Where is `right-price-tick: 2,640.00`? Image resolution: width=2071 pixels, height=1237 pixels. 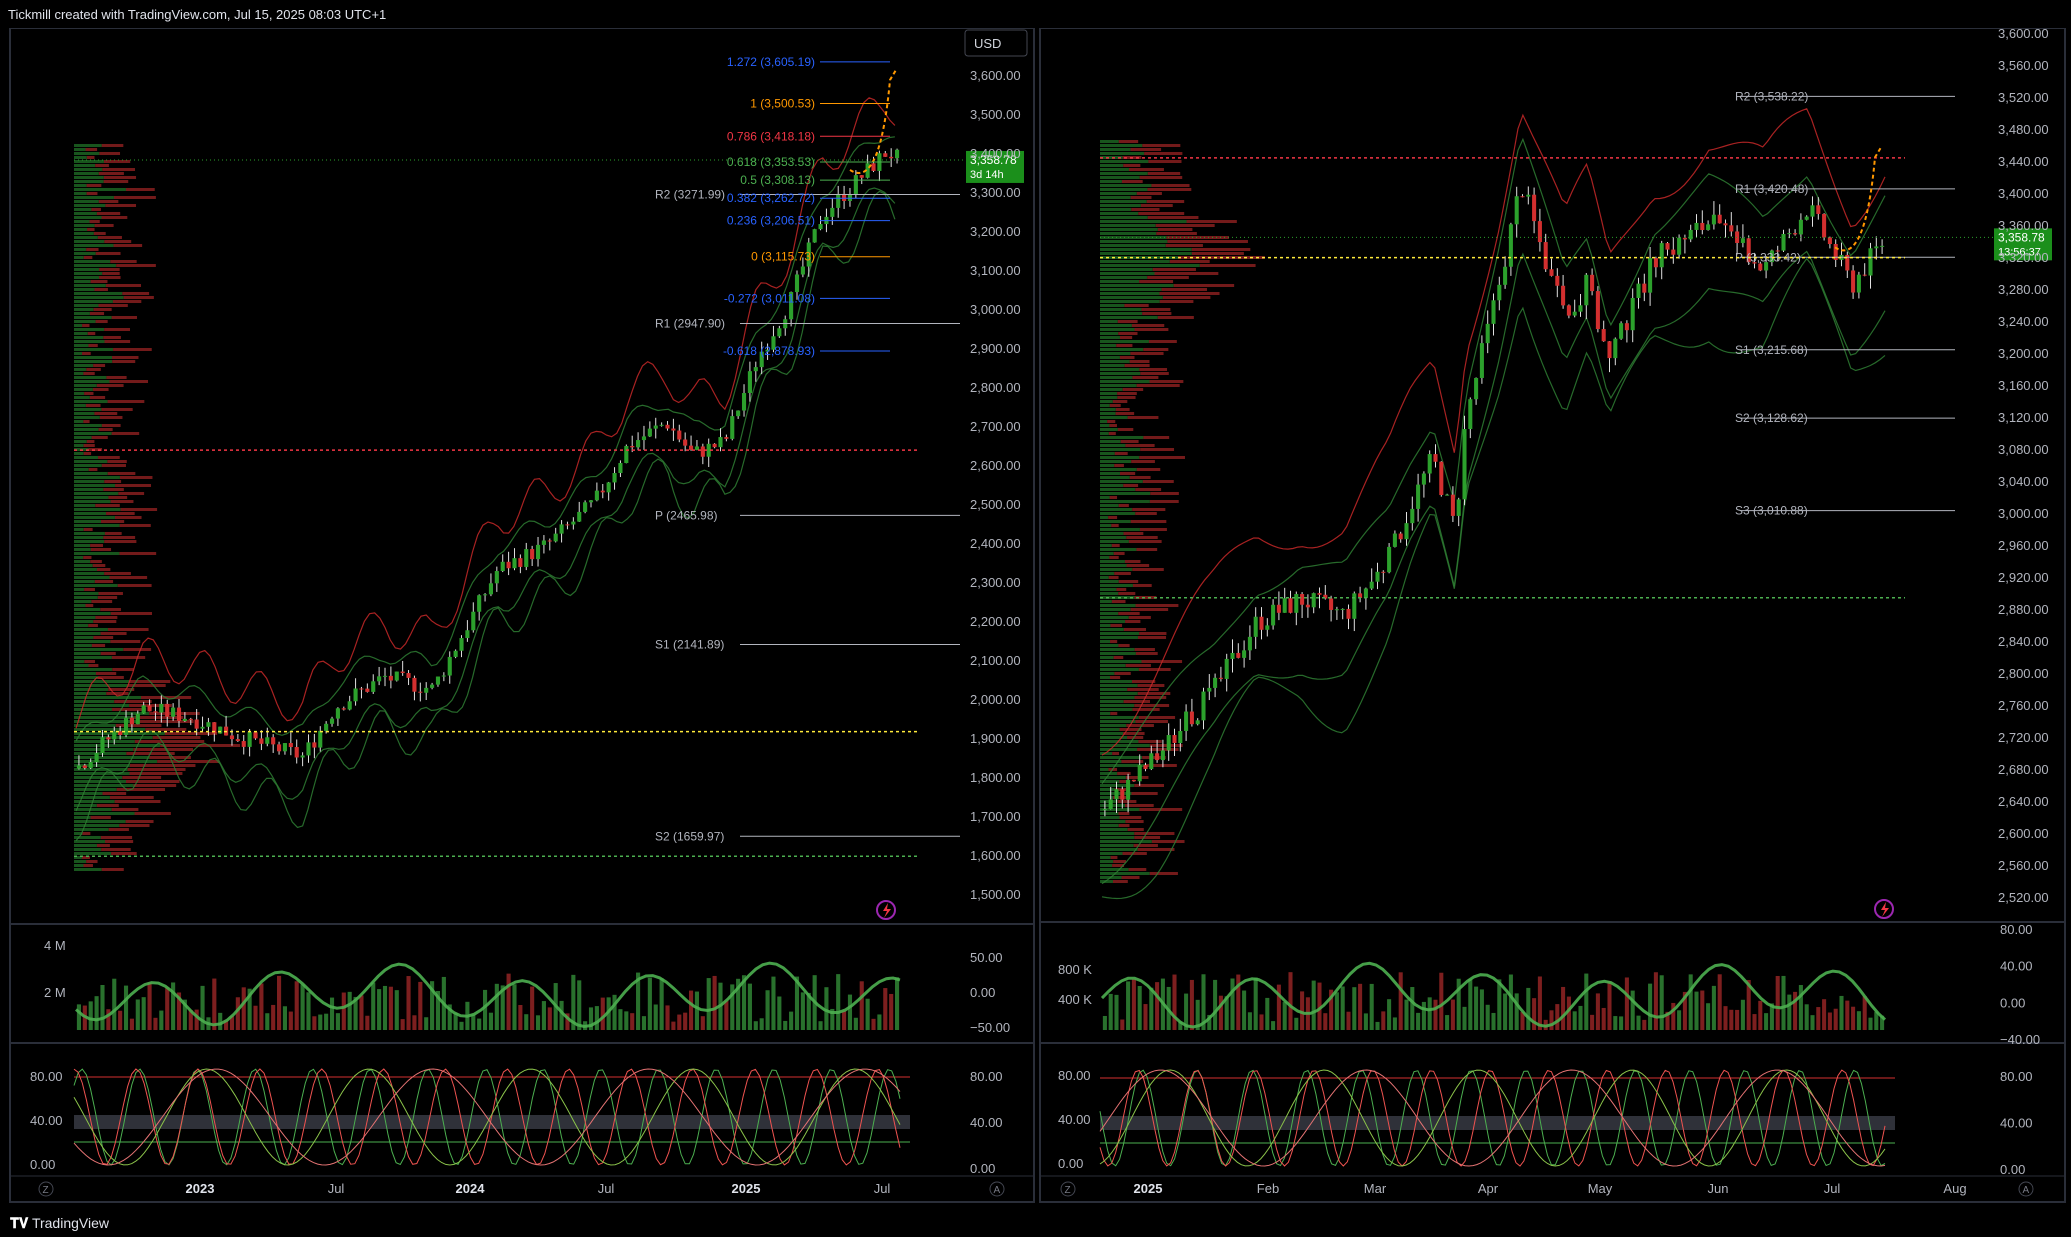
right-price-tick: 2,640.00 is located at coordinates (2023, 801).